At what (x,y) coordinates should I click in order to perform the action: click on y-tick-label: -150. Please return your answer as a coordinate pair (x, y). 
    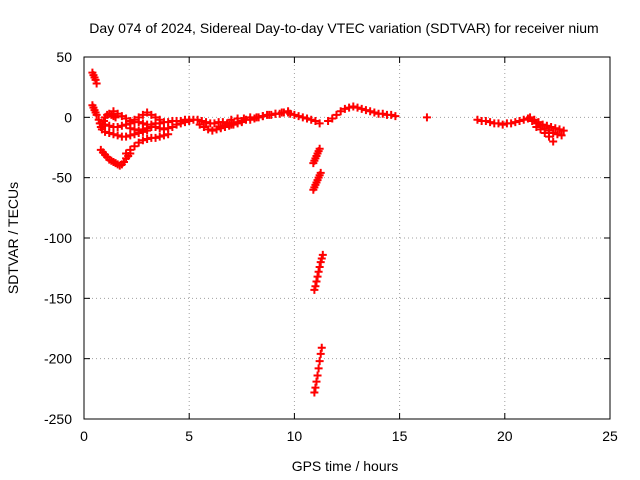
    Looking at the image, I should click on (58, 298).